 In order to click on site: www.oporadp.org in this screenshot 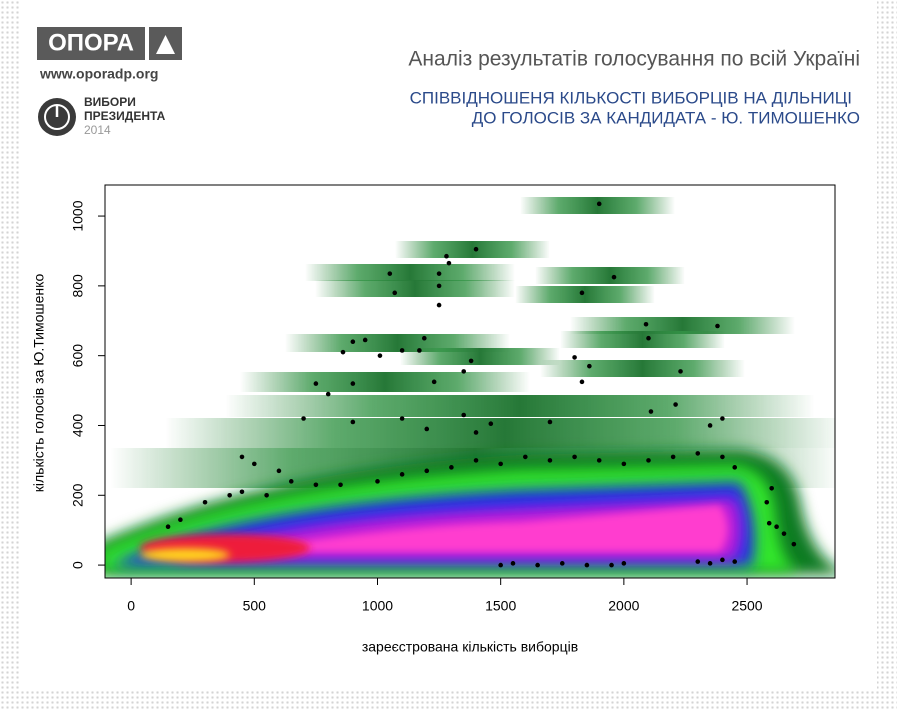, I will do `click(98, 74)`.